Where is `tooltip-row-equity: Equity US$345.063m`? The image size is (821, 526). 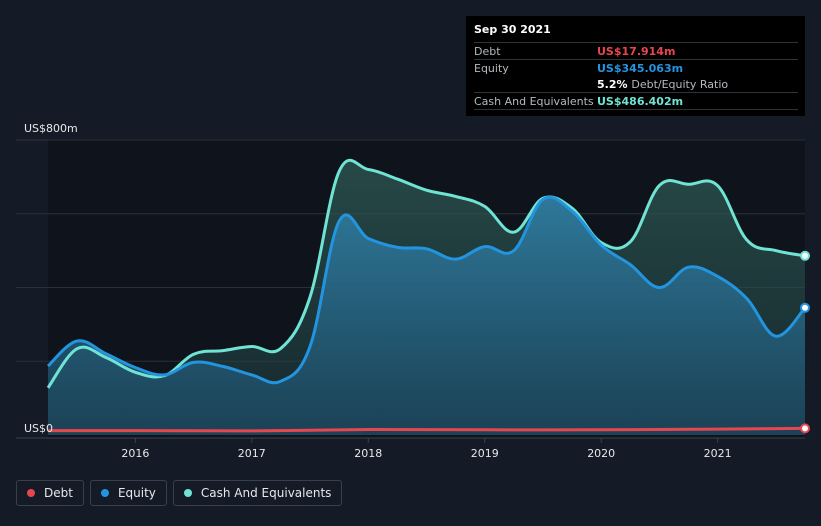
tooltip-row-equity: Equity US$345.063m is located at coordinates (636, 67).